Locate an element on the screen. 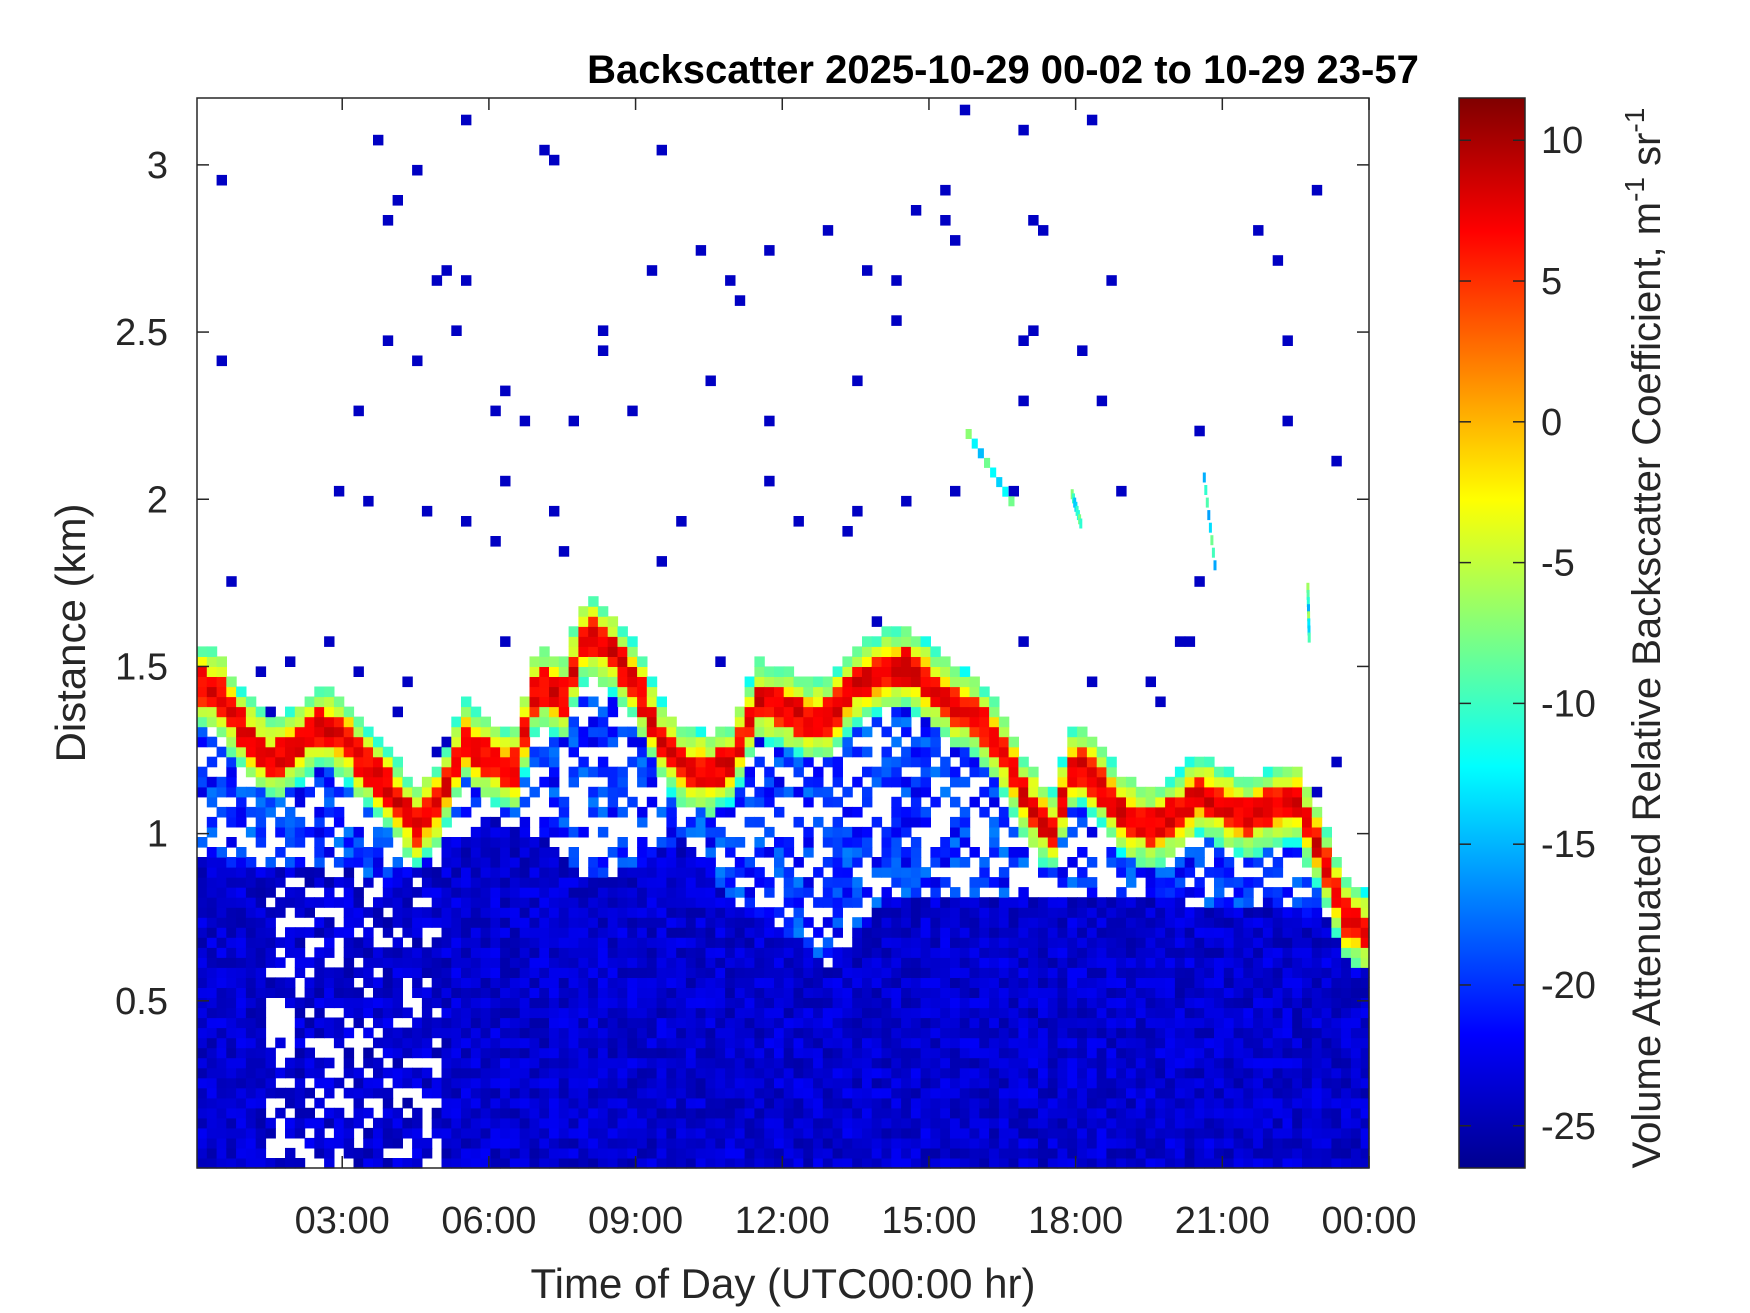  x-tick-label: 00:00 is located at coordinates (1368, 1221).